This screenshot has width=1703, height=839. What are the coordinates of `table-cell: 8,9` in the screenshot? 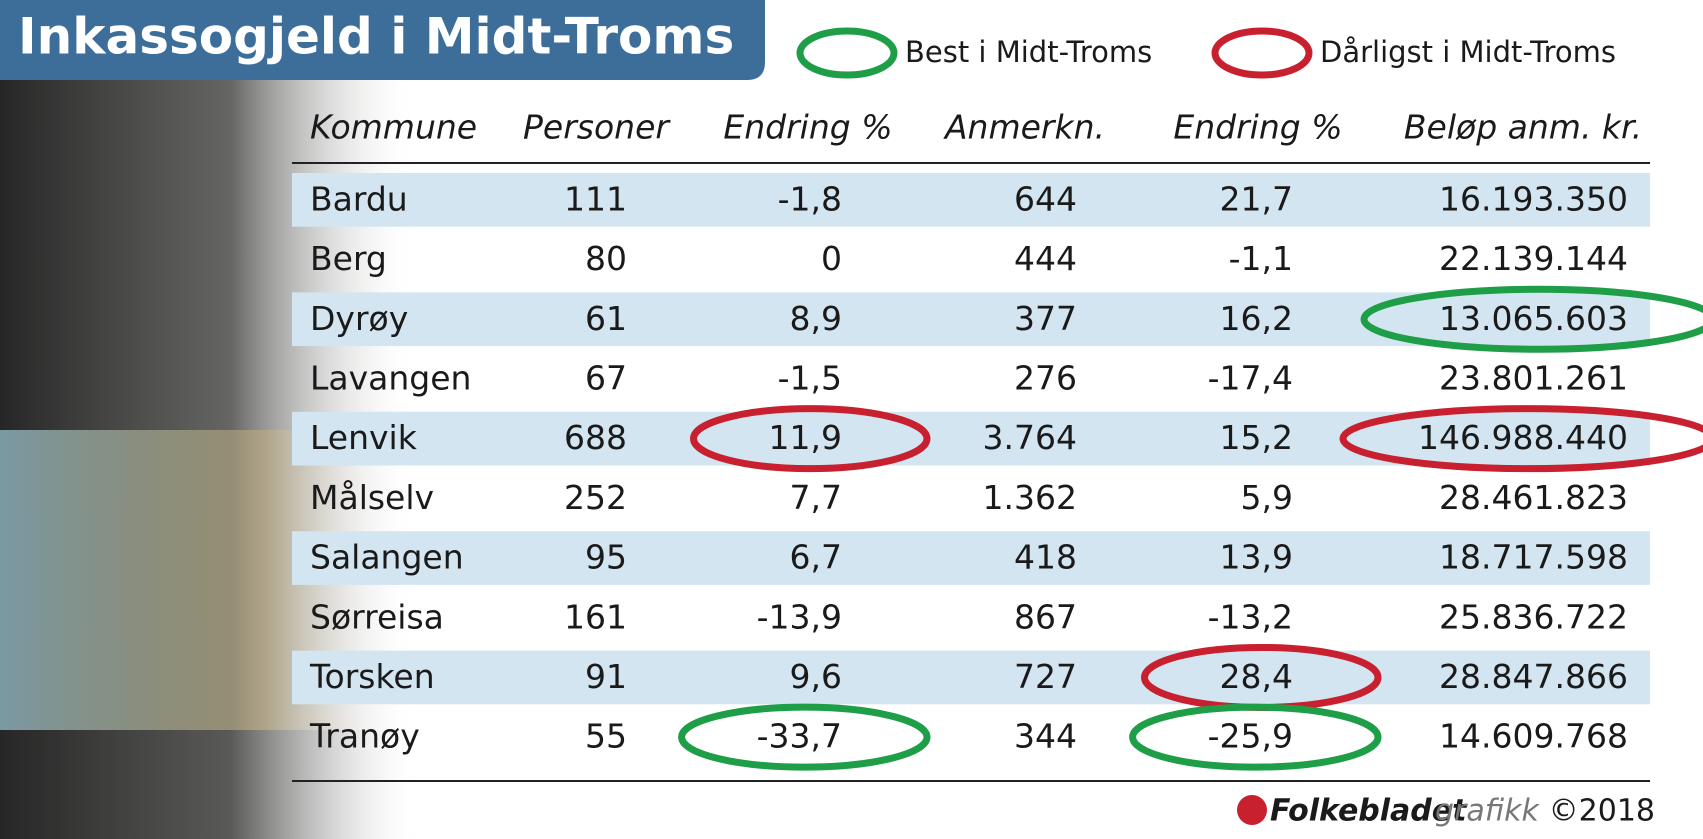 It's located at (816, 318).